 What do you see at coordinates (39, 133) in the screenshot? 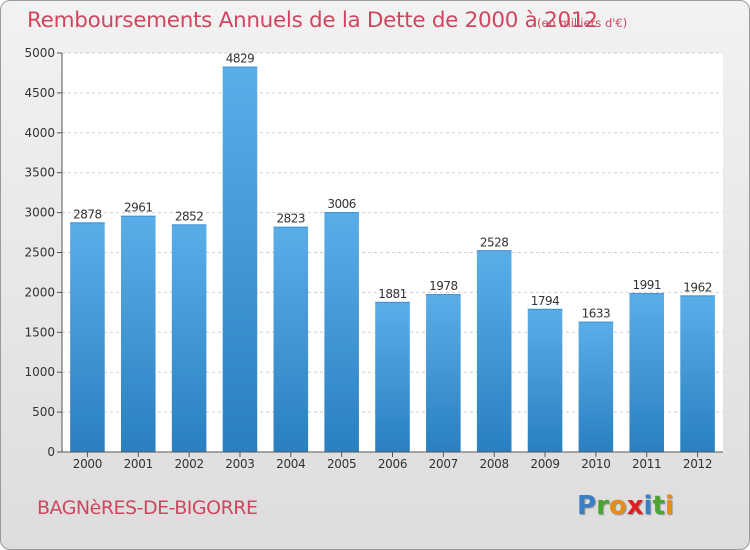
I see `y-tick-label: 4000` at bounding box center [39, 133].